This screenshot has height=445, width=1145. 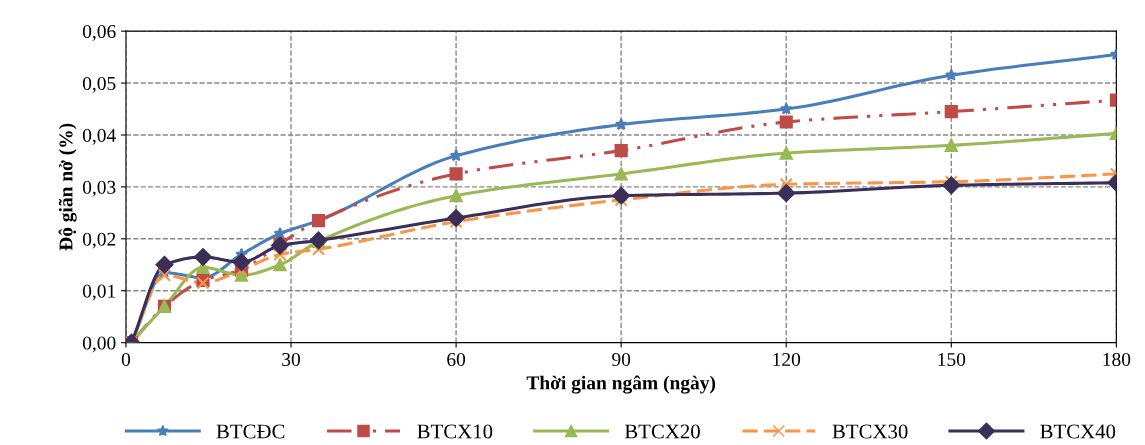 What do you see at coordinates (1117, 359) in the screenshot?
I see `x-tick-label: 180` at bounding box center [1117, 359].